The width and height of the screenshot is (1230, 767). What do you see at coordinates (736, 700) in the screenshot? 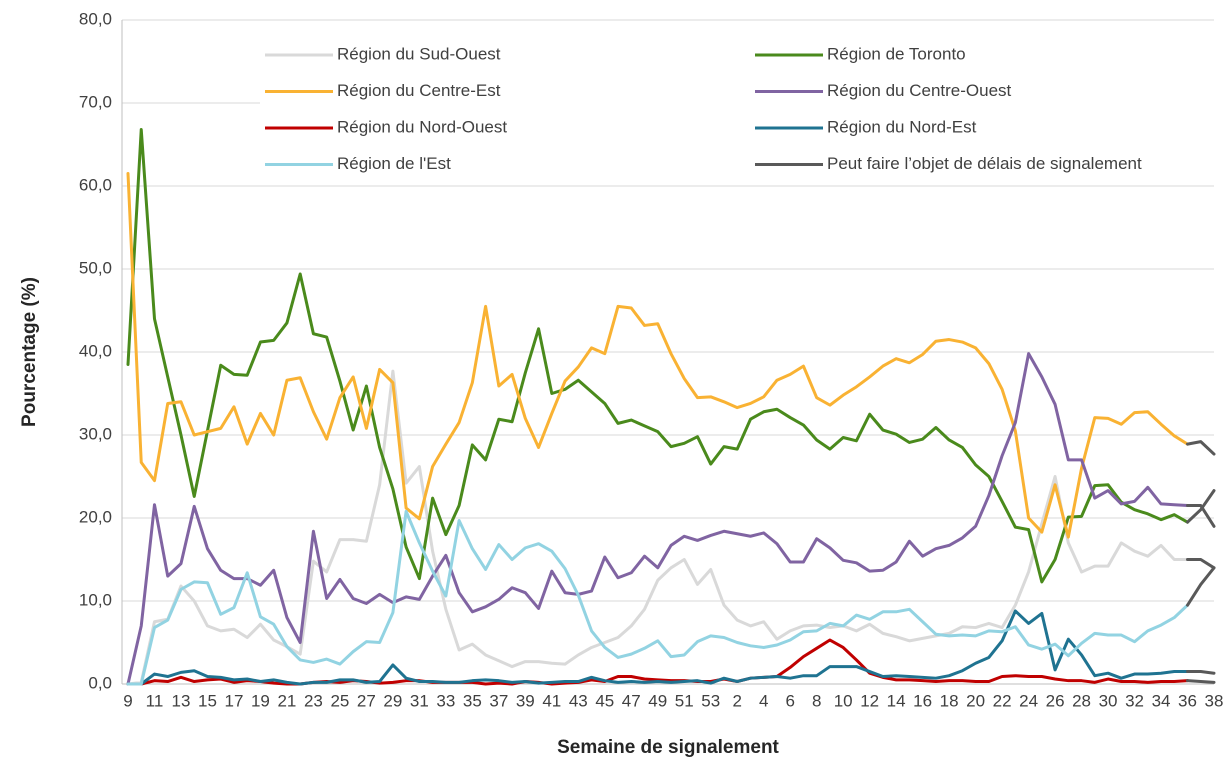
I see `x-tick-label: 2` at bounding box center [736, 700].